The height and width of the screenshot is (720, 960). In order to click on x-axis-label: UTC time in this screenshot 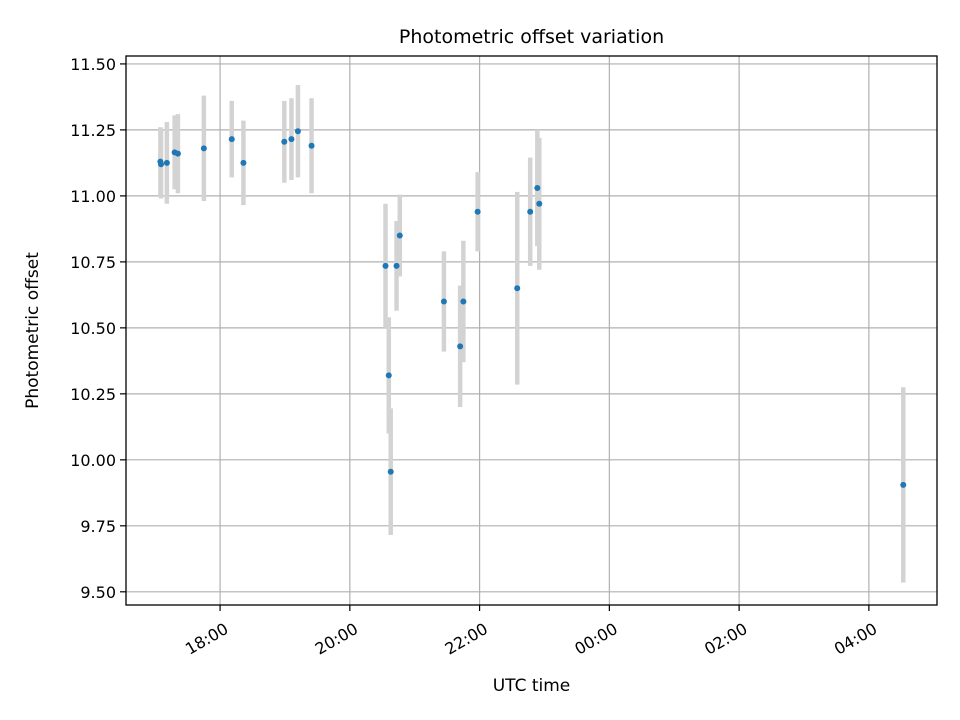, I will do `click(532, 686)`.